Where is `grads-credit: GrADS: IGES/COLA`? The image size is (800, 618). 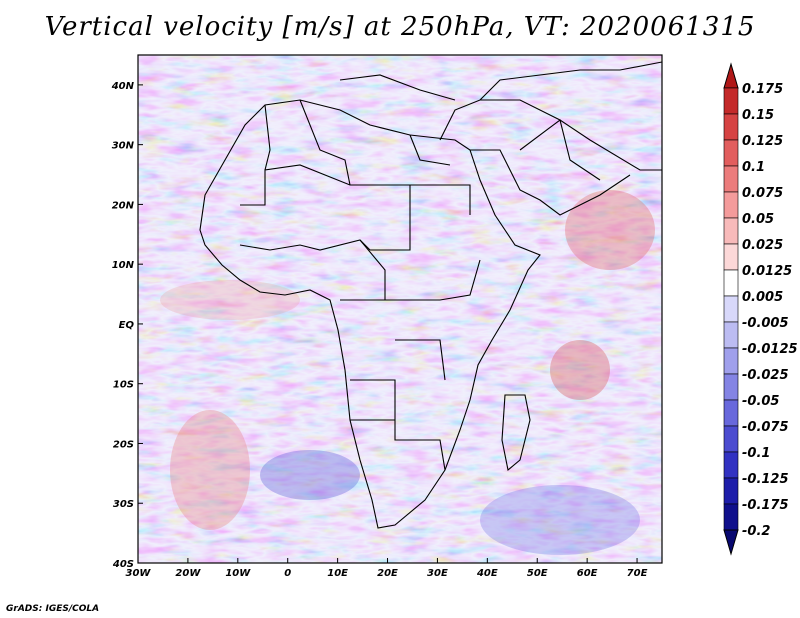
grads-credit: GrADS: IGES/COLA is located at coordinates (53, 609).